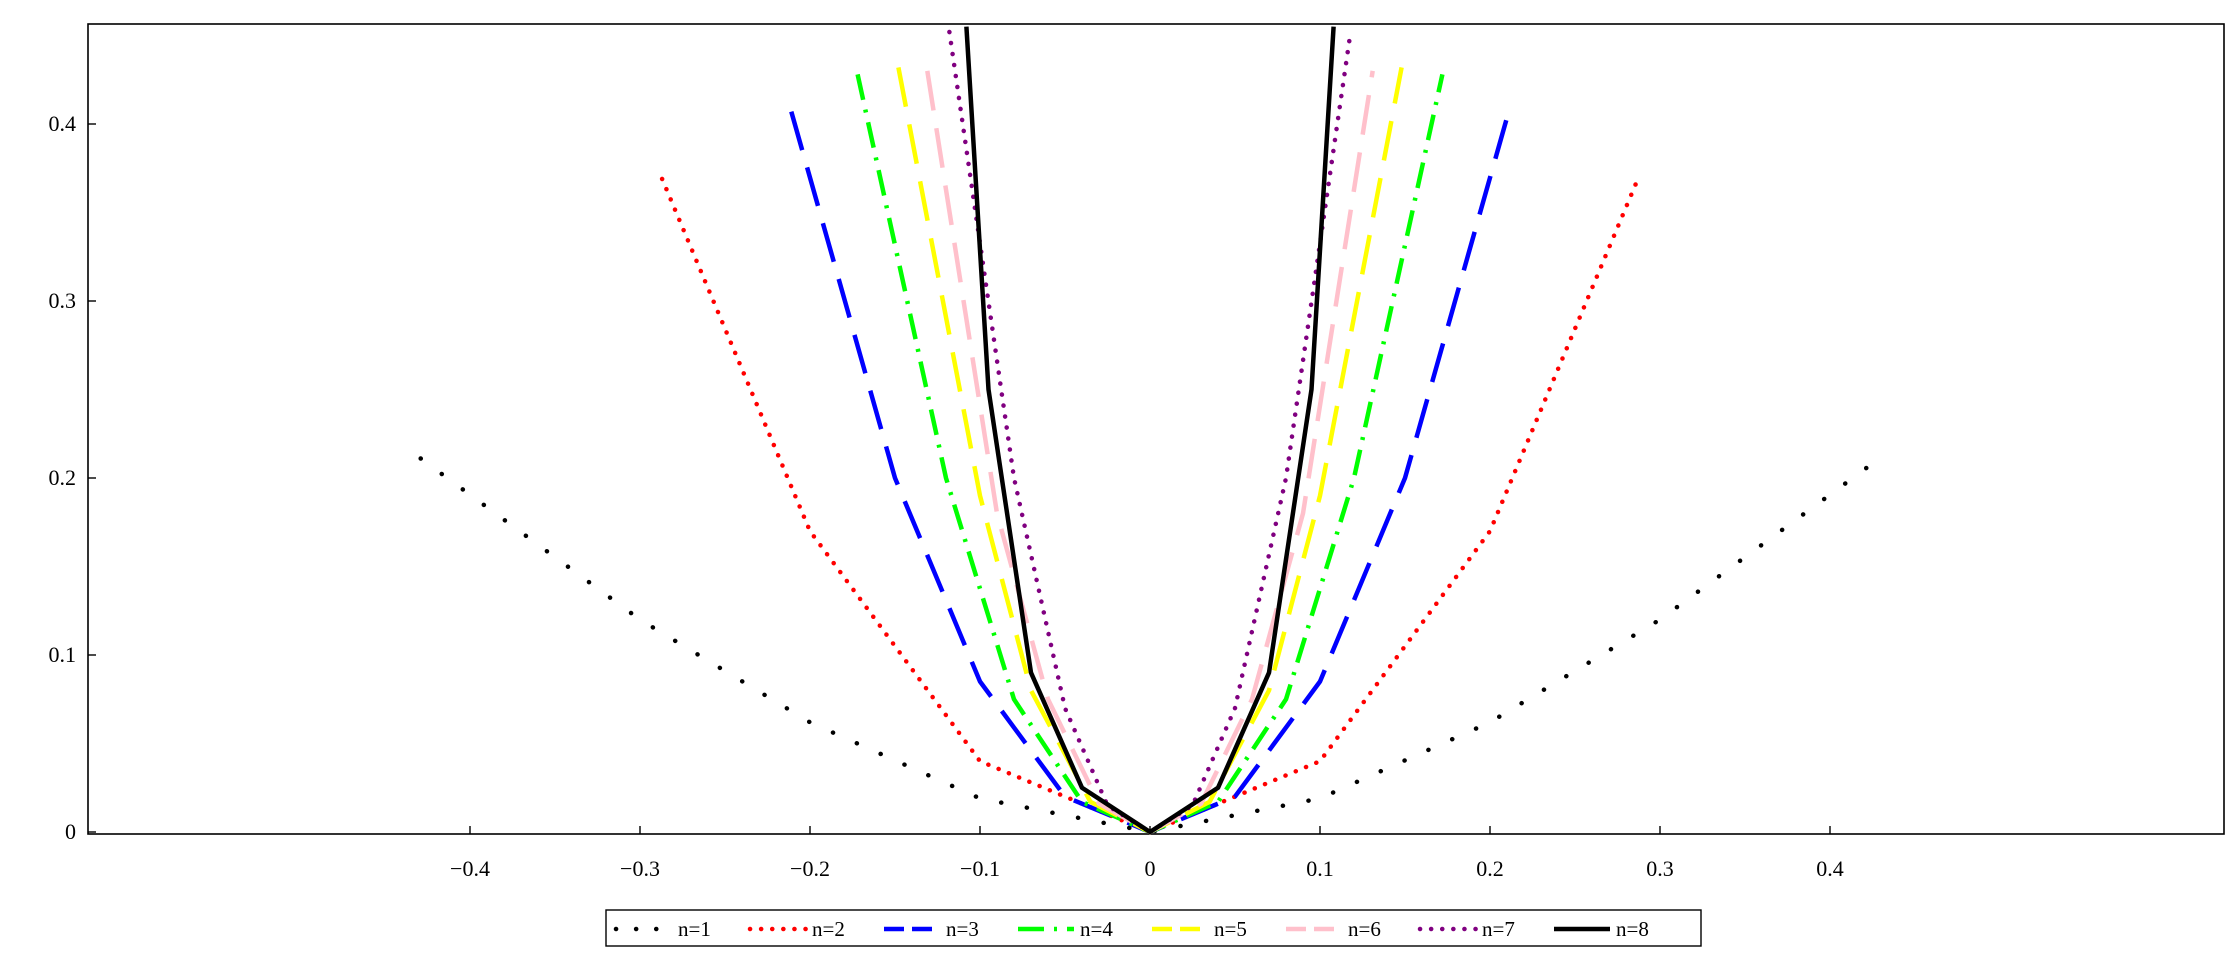 Image resolution: width=2239 pixels, height=978 pixels. I want to click on legend-label-n=7: n=7, so click(1498, 929).